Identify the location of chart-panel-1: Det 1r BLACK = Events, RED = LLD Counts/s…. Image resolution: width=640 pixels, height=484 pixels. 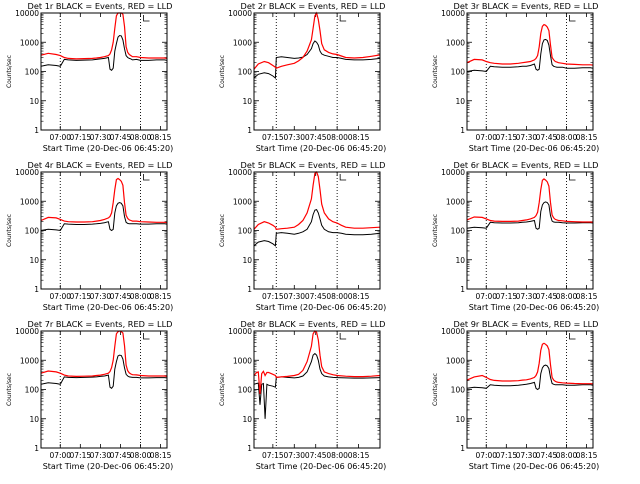
(89, 77).